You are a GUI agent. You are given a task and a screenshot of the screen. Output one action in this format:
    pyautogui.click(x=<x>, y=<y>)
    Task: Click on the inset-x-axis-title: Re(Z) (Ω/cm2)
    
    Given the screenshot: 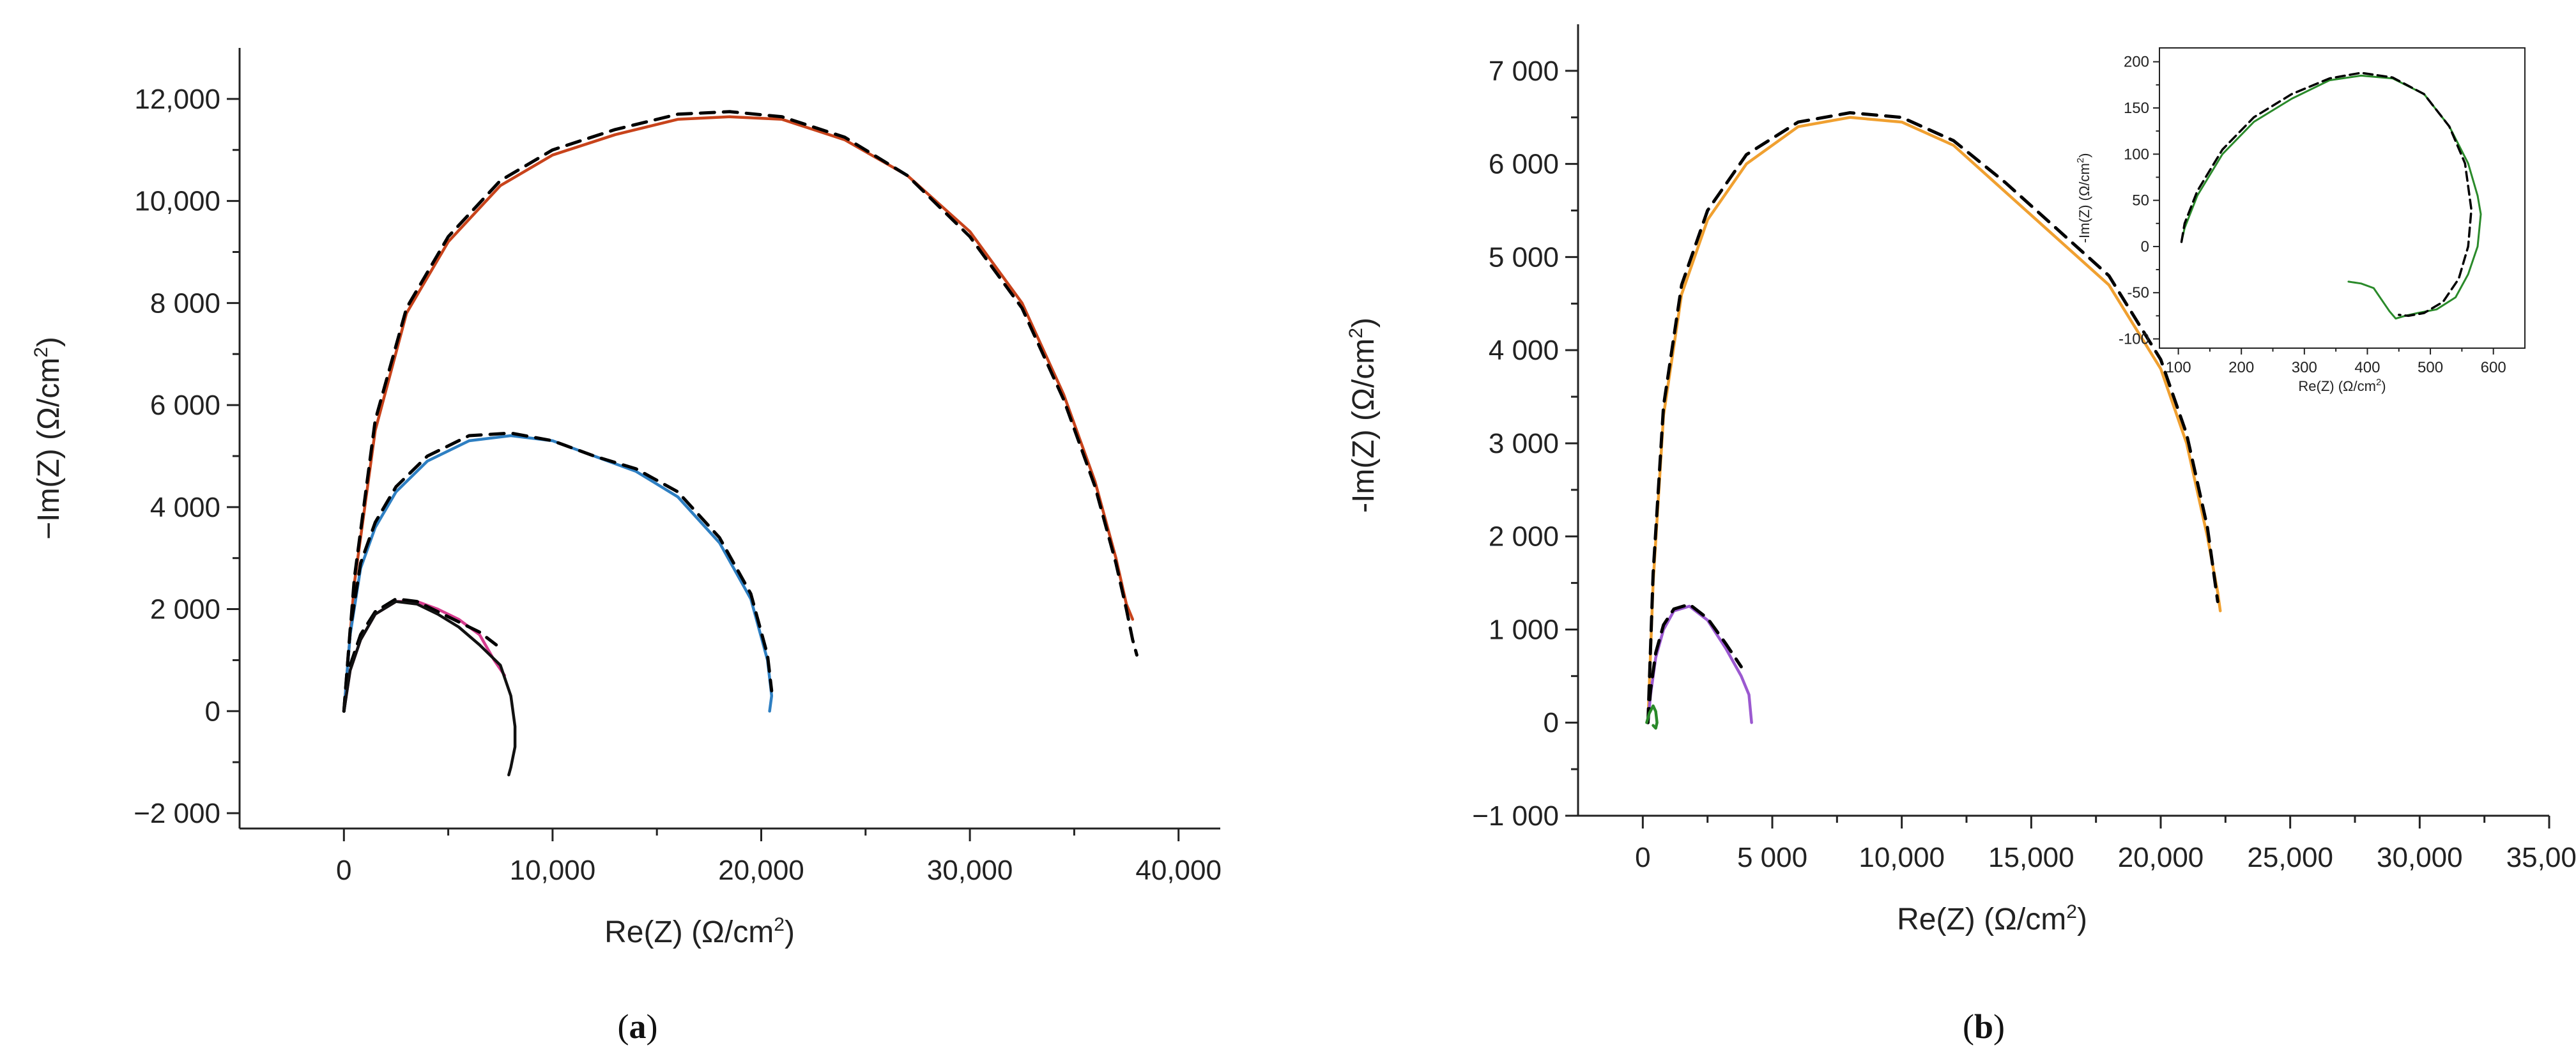 What is the action you would take?
    pyautogui.click(x=2342, y=385)
    